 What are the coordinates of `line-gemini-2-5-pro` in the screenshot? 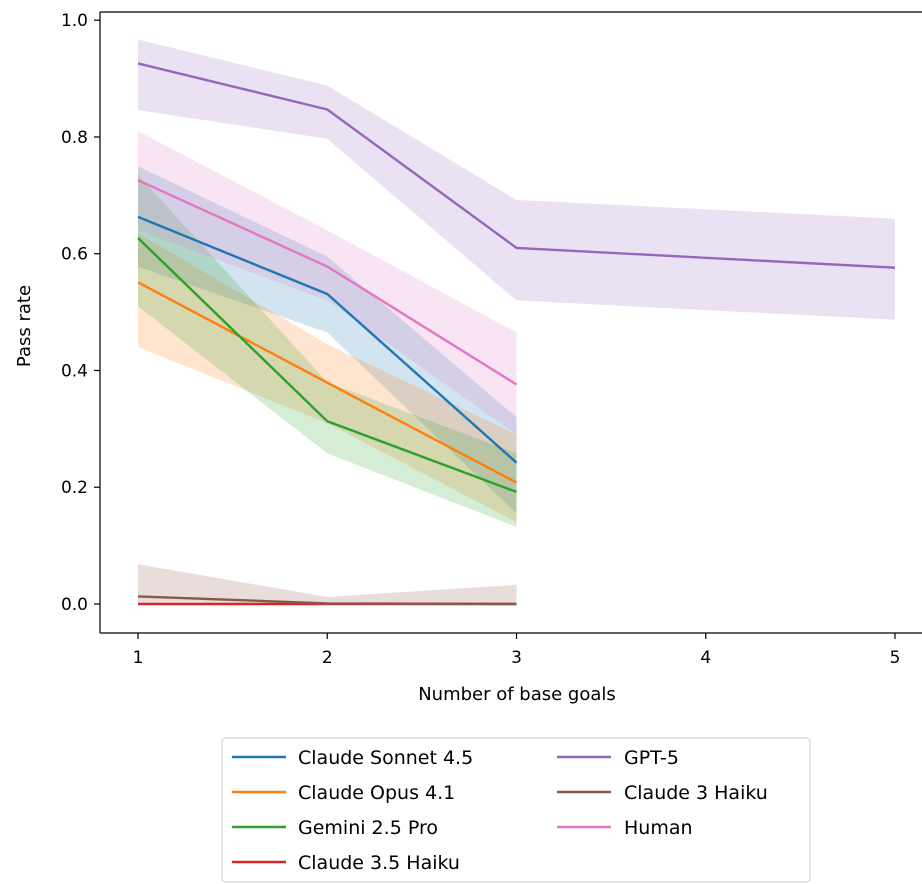 It's located at (327, 365).